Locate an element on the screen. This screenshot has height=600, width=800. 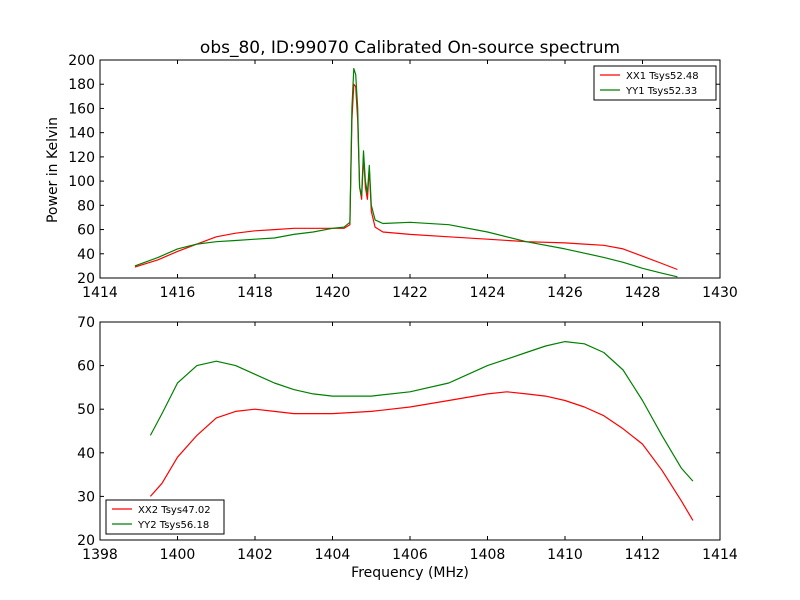
x-tick-label: 1408 is located at coordinates (488, 555).